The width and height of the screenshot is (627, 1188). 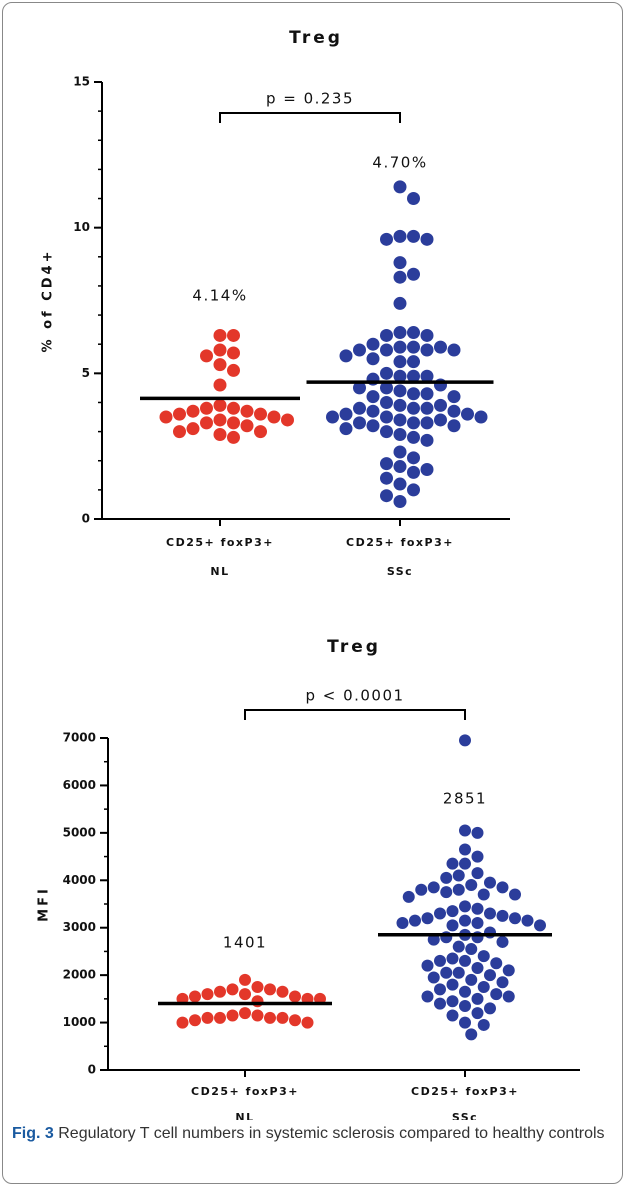 I want to click on p-value: p = 0.235, so click(x=310, y=99).